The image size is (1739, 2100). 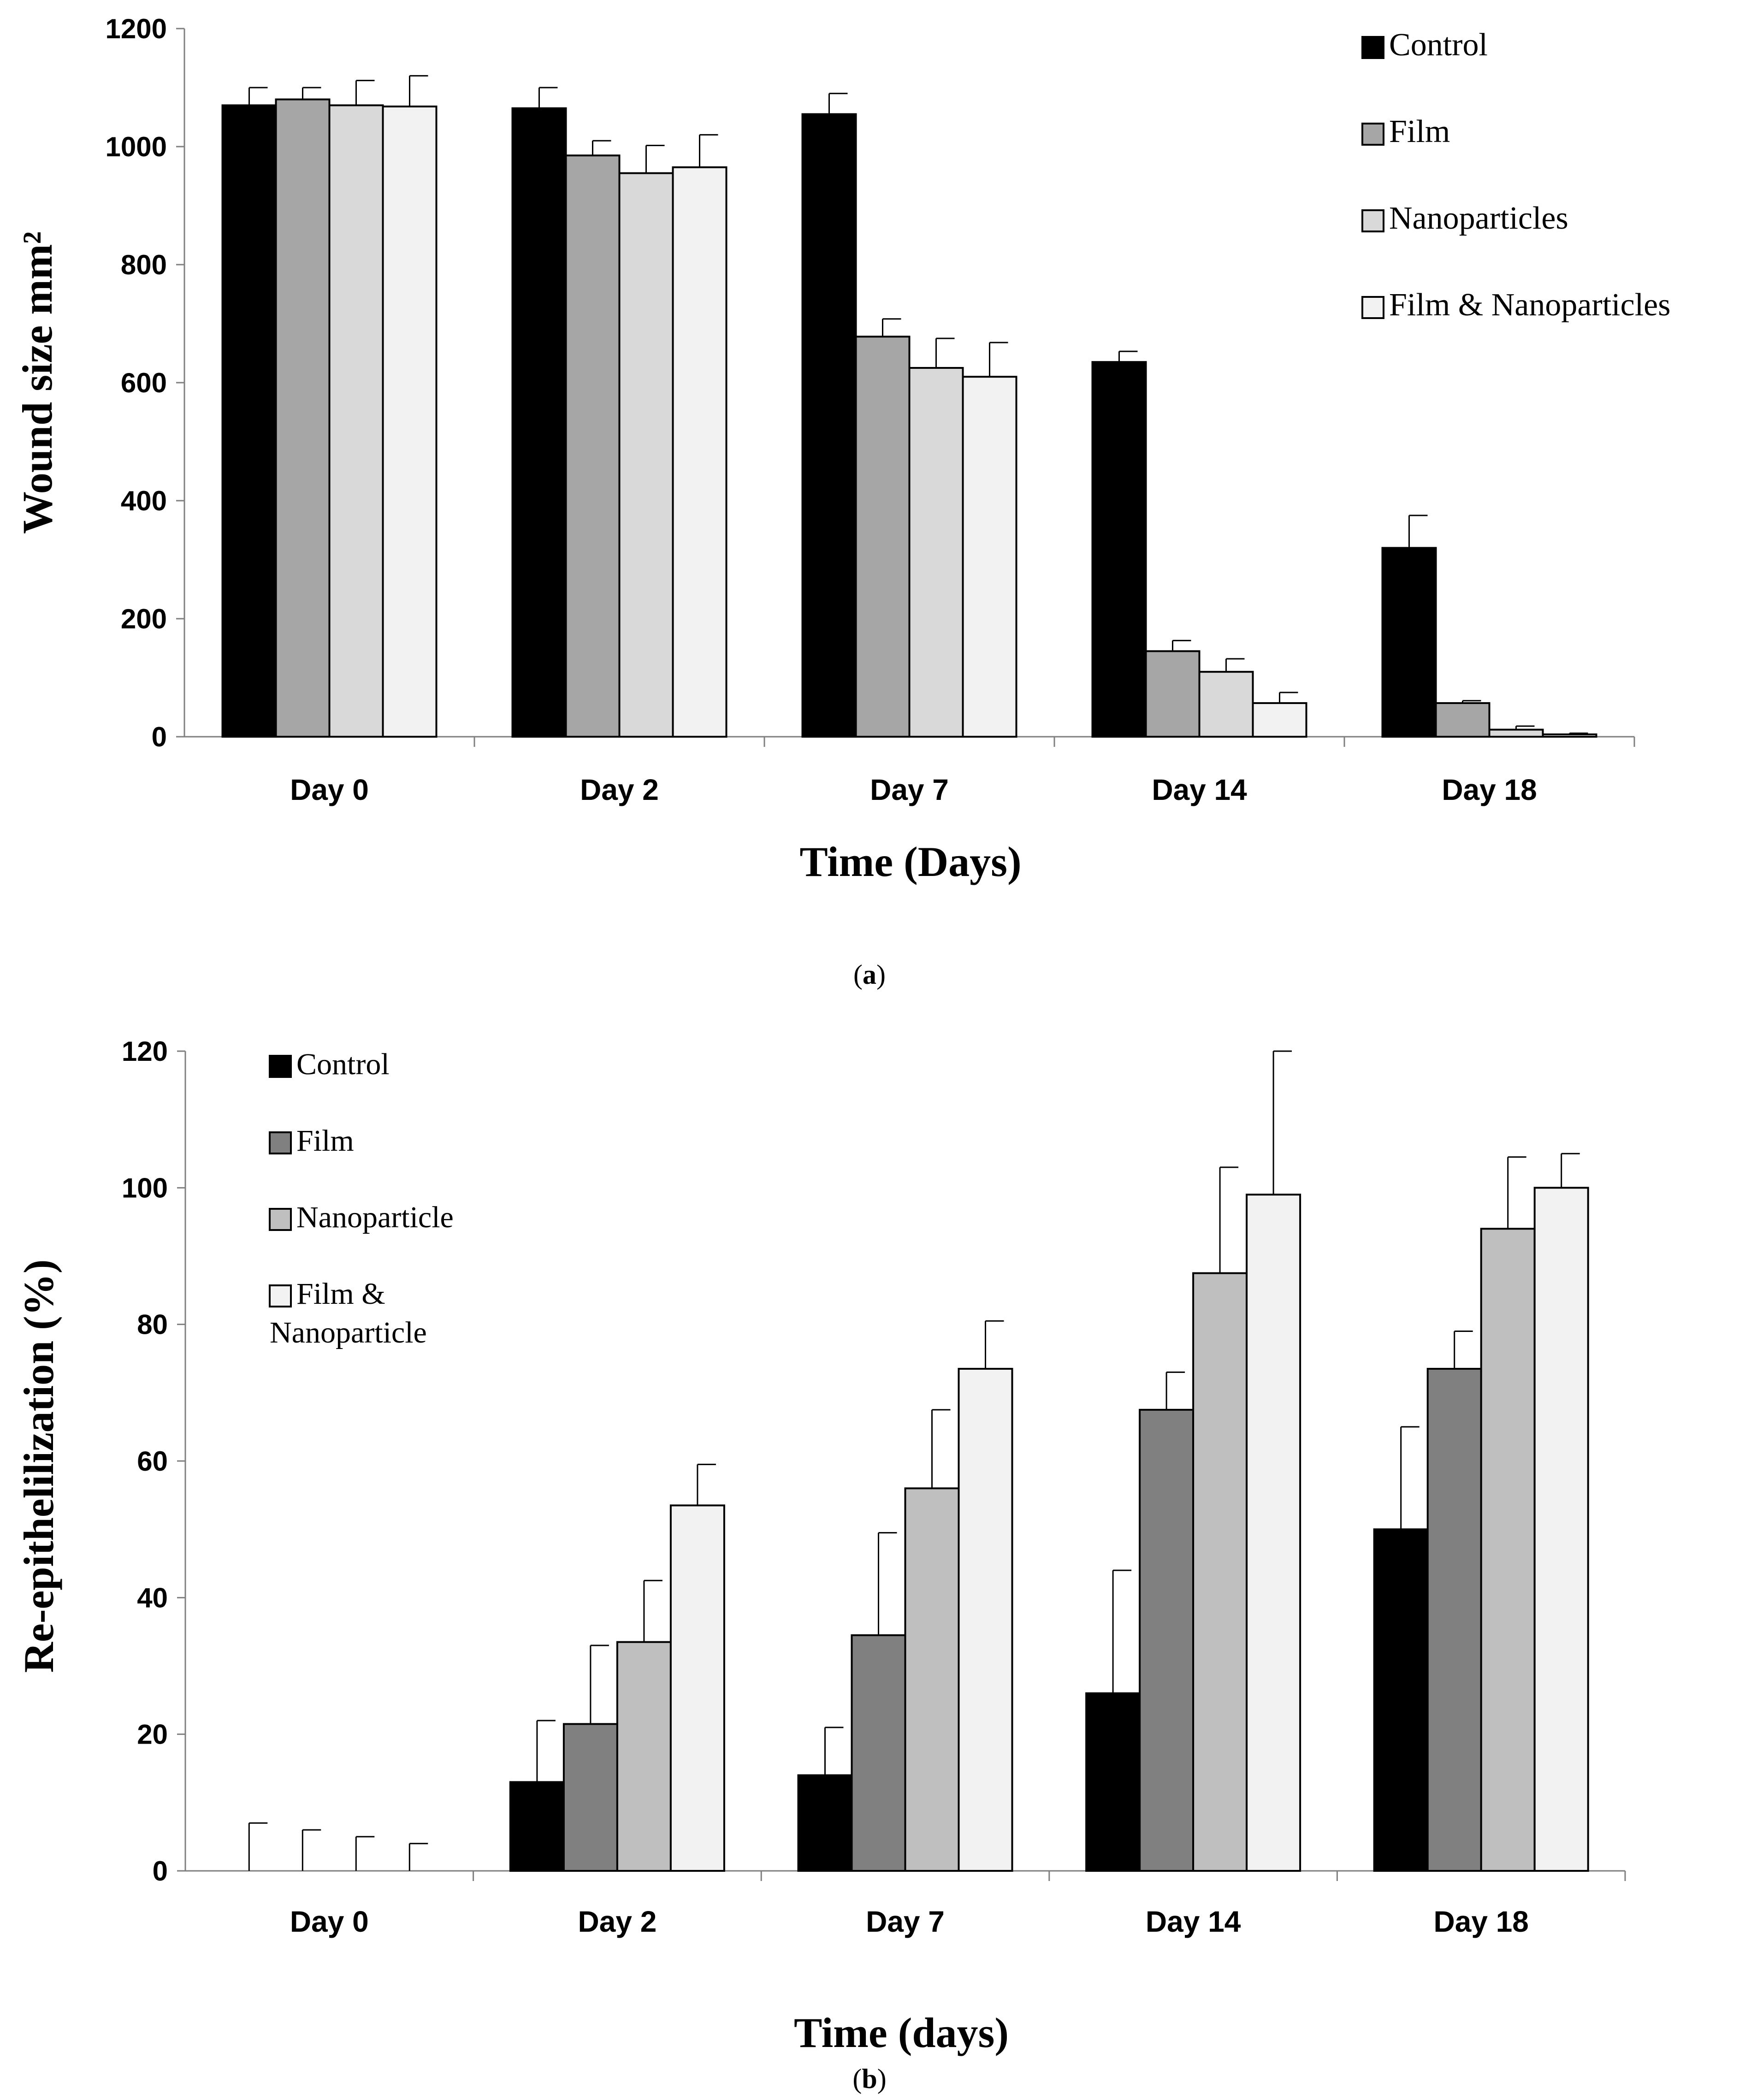 What do you see at coordinates (144, 382) in the screenshot?
I see `y-tick-label: 600` at bounding box center [144, 382].